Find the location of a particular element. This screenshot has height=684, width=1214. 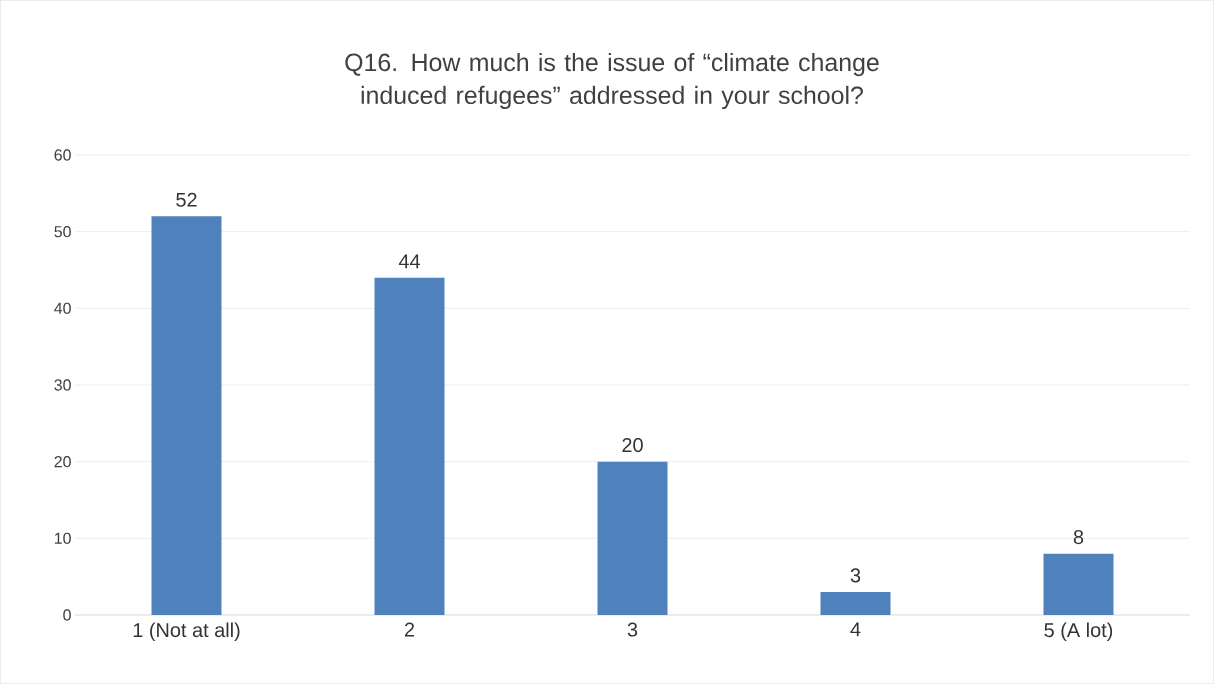

data-label: 44 is located at coordinates (409, 261).